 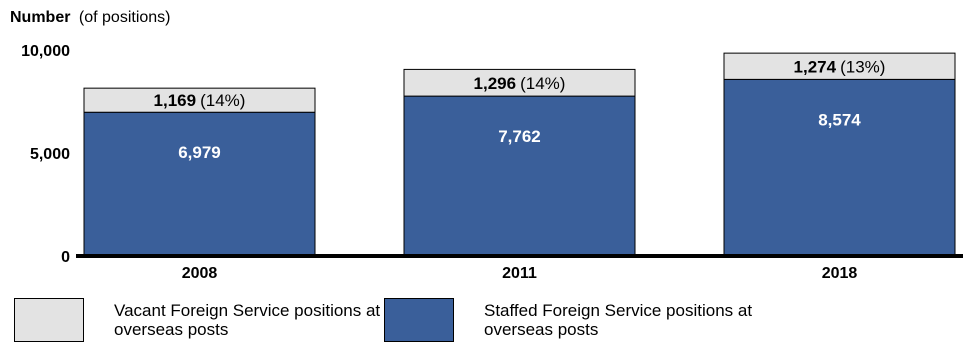 I want to click on y-axis-ticks: 0 5,000 10,000, so click(x=45, y=154).